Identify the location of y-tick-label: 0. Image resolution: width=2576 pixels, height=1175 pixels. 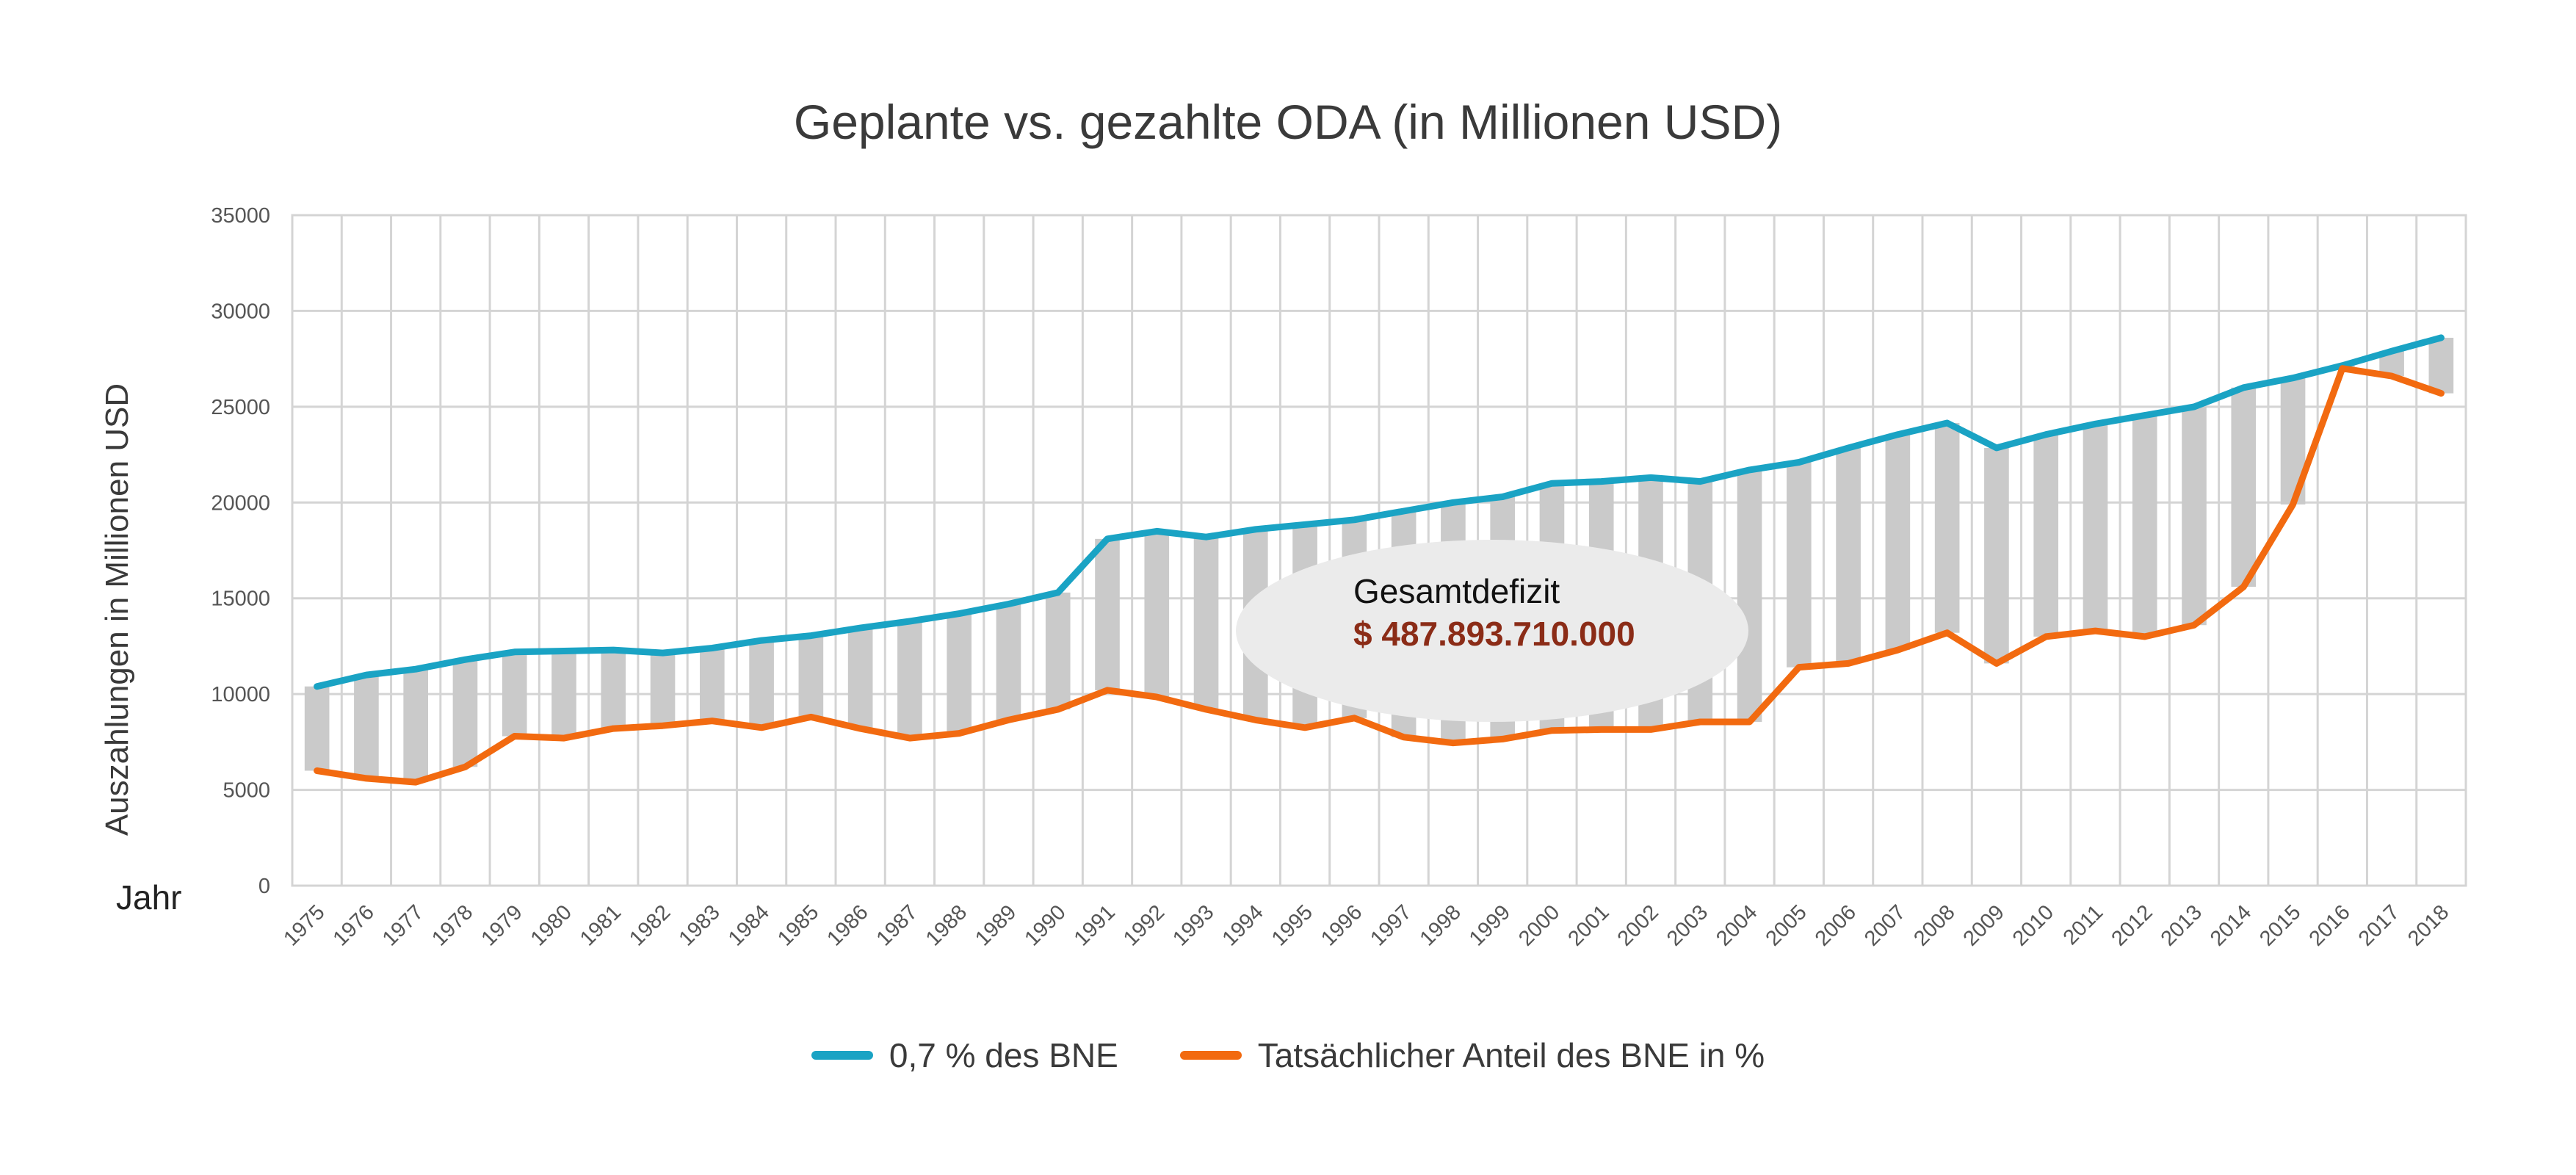
(264, 886).